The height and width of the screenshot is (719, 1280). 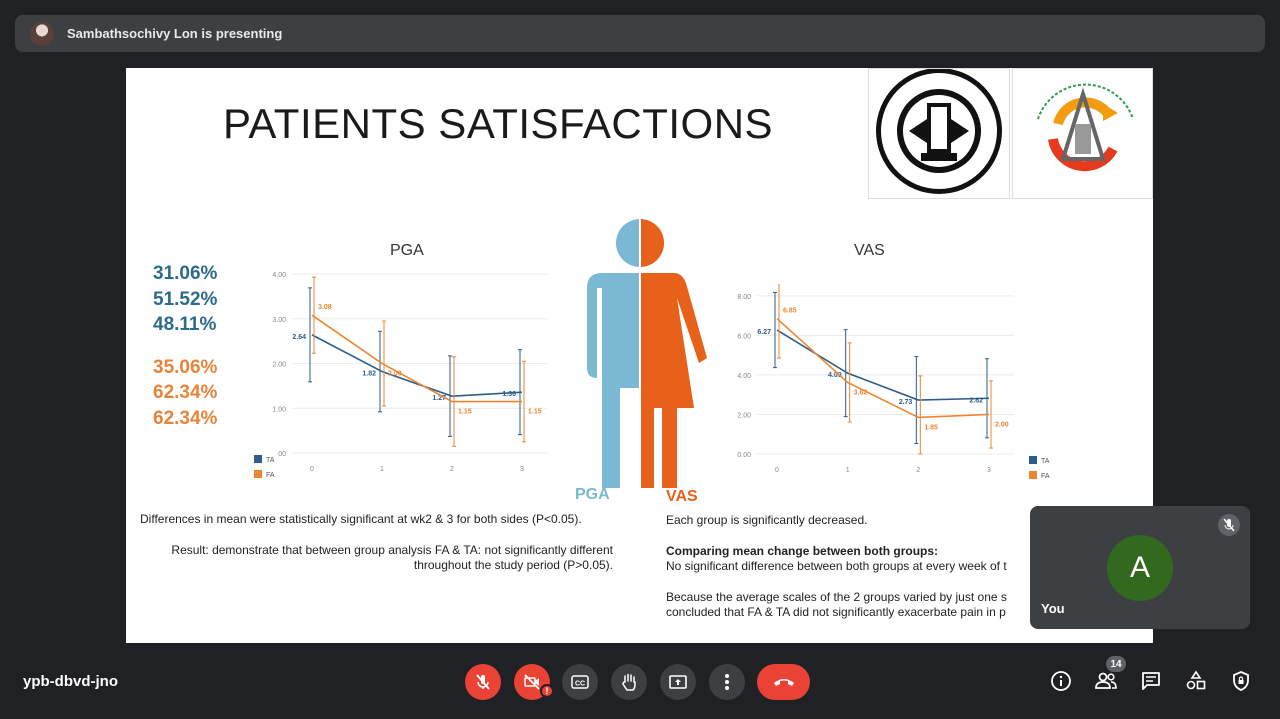 I want to click on camera-toggle-button: !, so click(x=534, y=682).